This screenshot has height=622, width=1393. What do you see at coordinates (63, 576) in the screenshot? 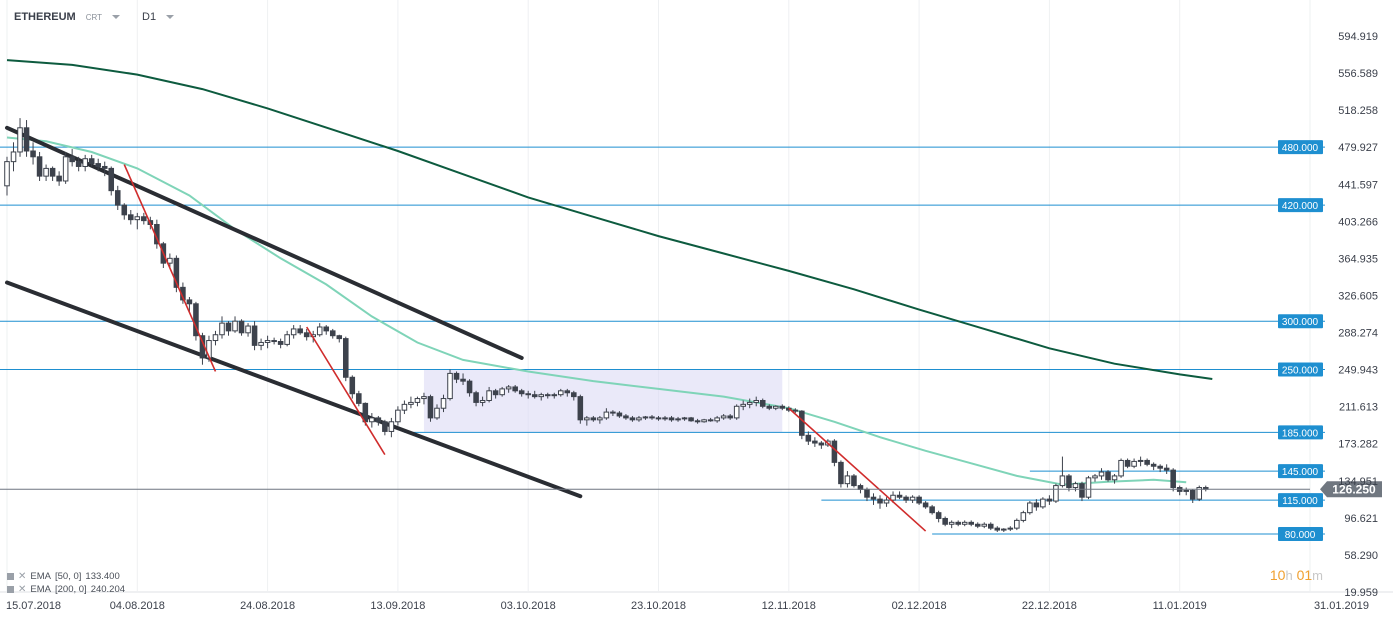
I see `legend-ema50: ✕ EMA [50, 0] 133.400` at bounding box center [63, 576].